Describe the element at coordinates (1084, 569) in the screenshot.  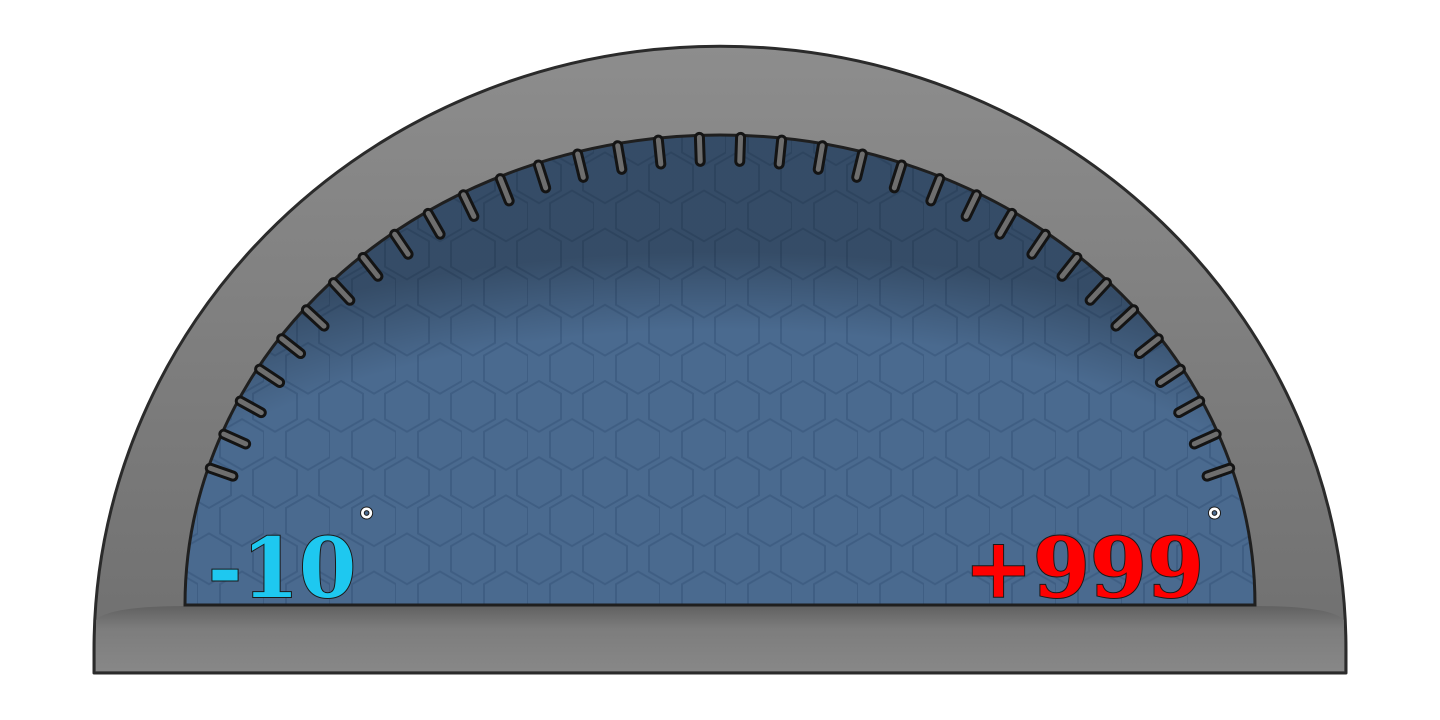
I see `max-temperature-value: +999` at that location.